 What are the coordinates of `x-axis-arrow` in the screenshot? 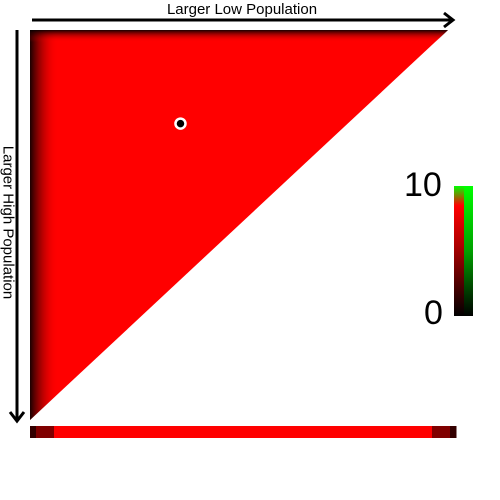 It's located at (244, 20).